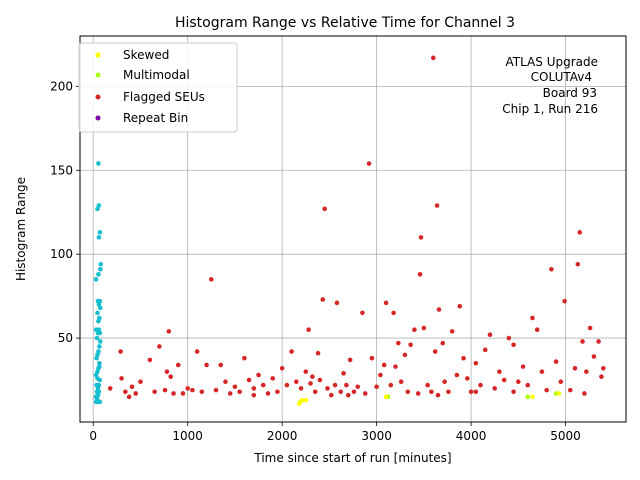  What do you see at coordinates (561, 77) in the screenshot?
I see `annotation-line-2: COLUTAv4` at bounding box center [561, 77].